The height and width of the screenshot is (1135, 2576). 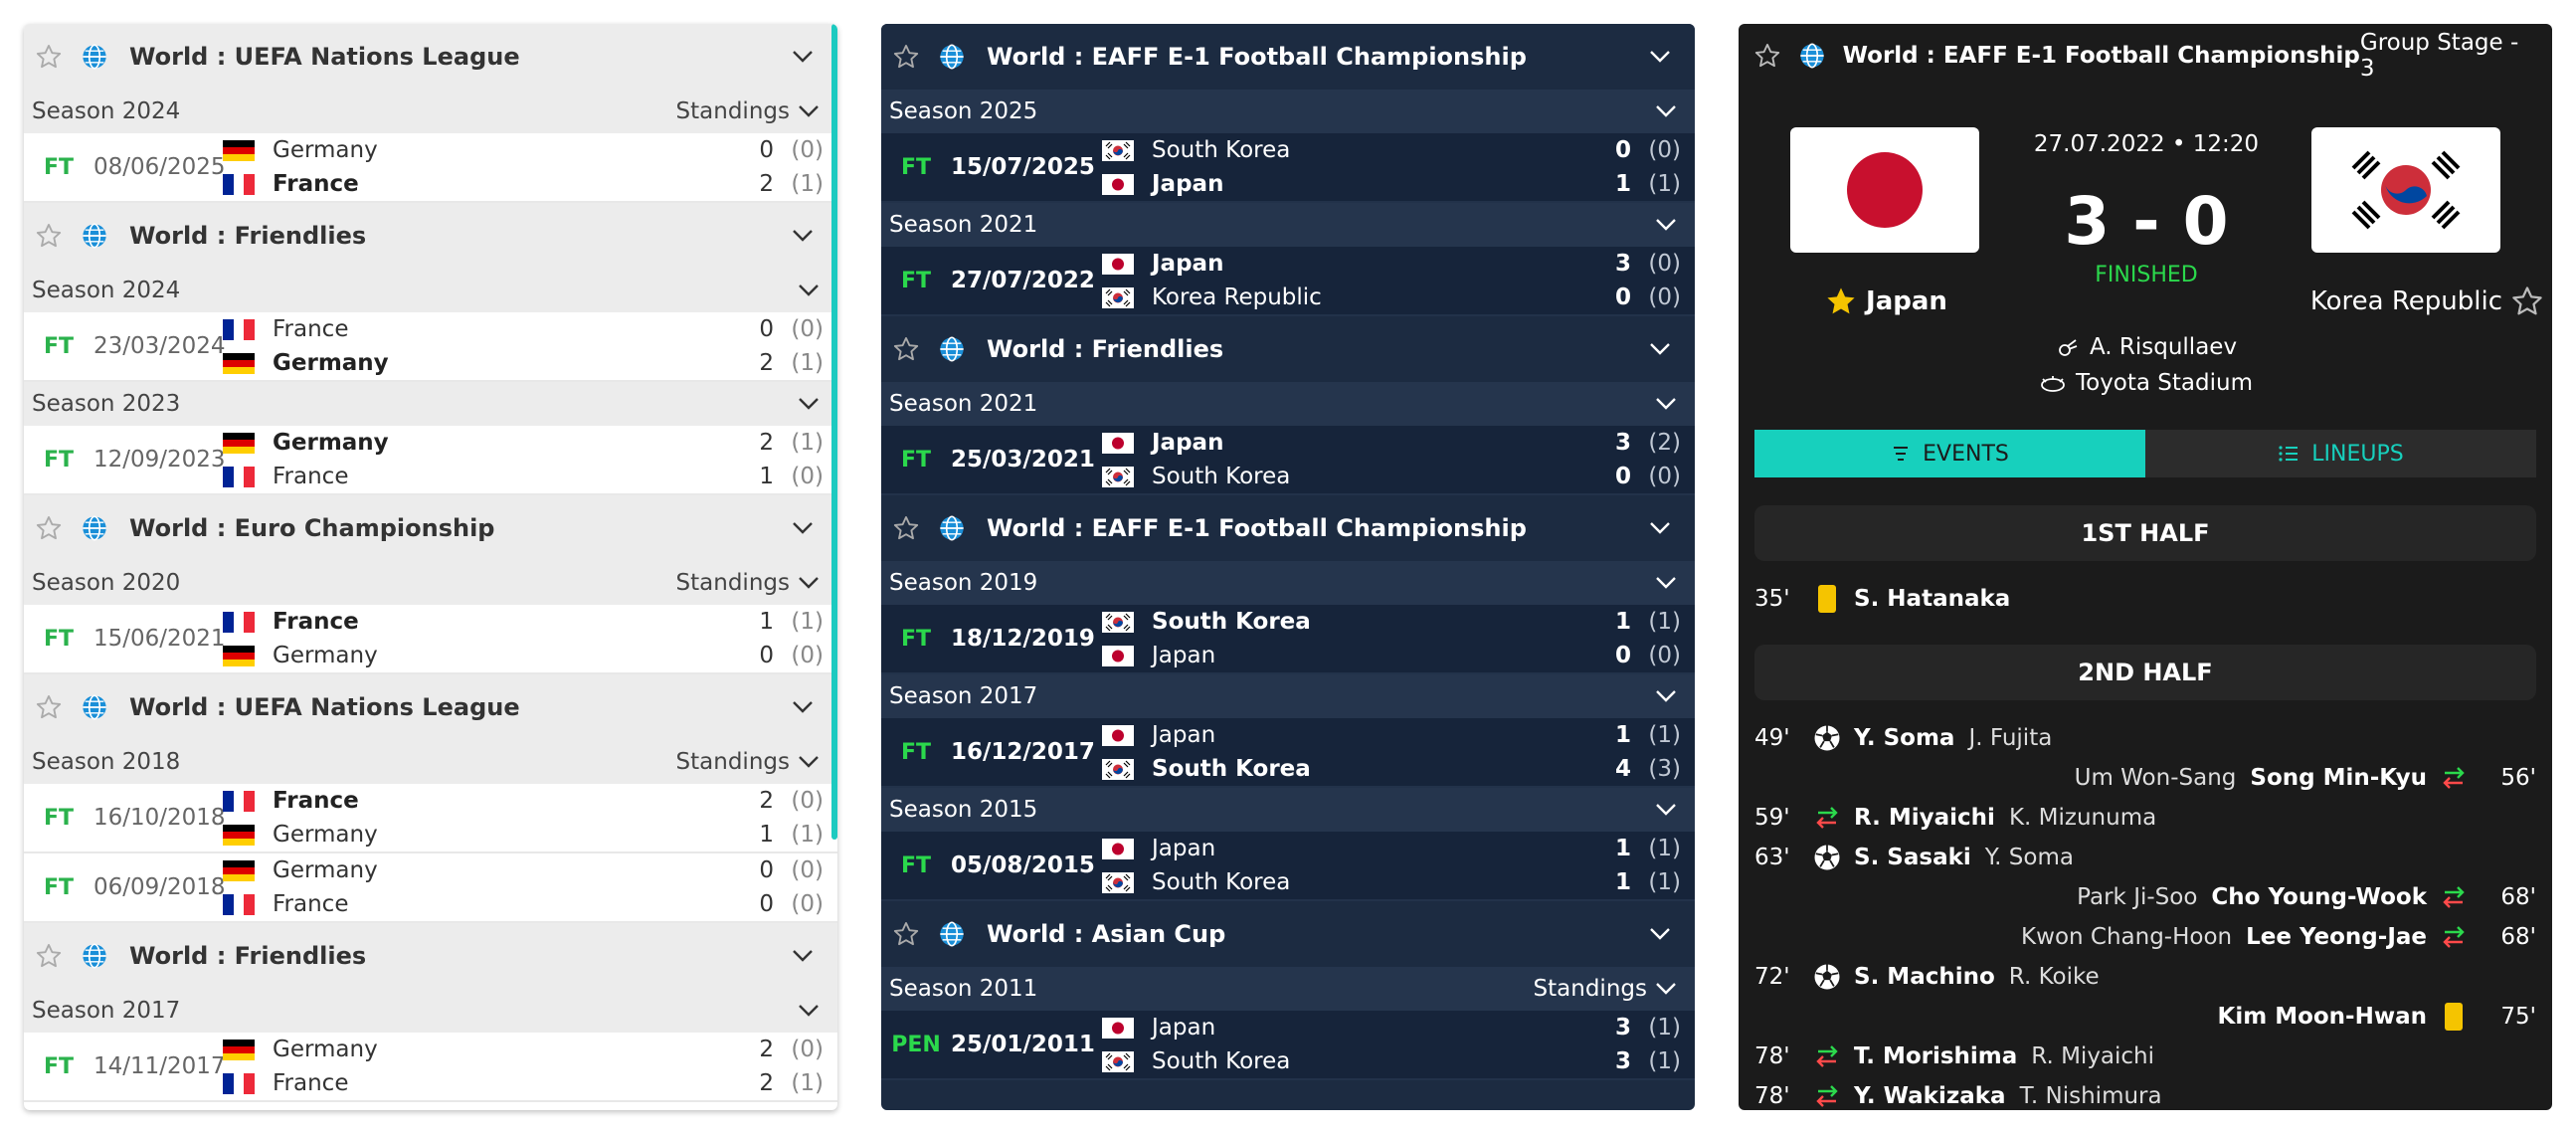 I want to click on match-row: FT 23/03/2024 France 0 (0) Germany 2 (1), so click(x=430, y=347).